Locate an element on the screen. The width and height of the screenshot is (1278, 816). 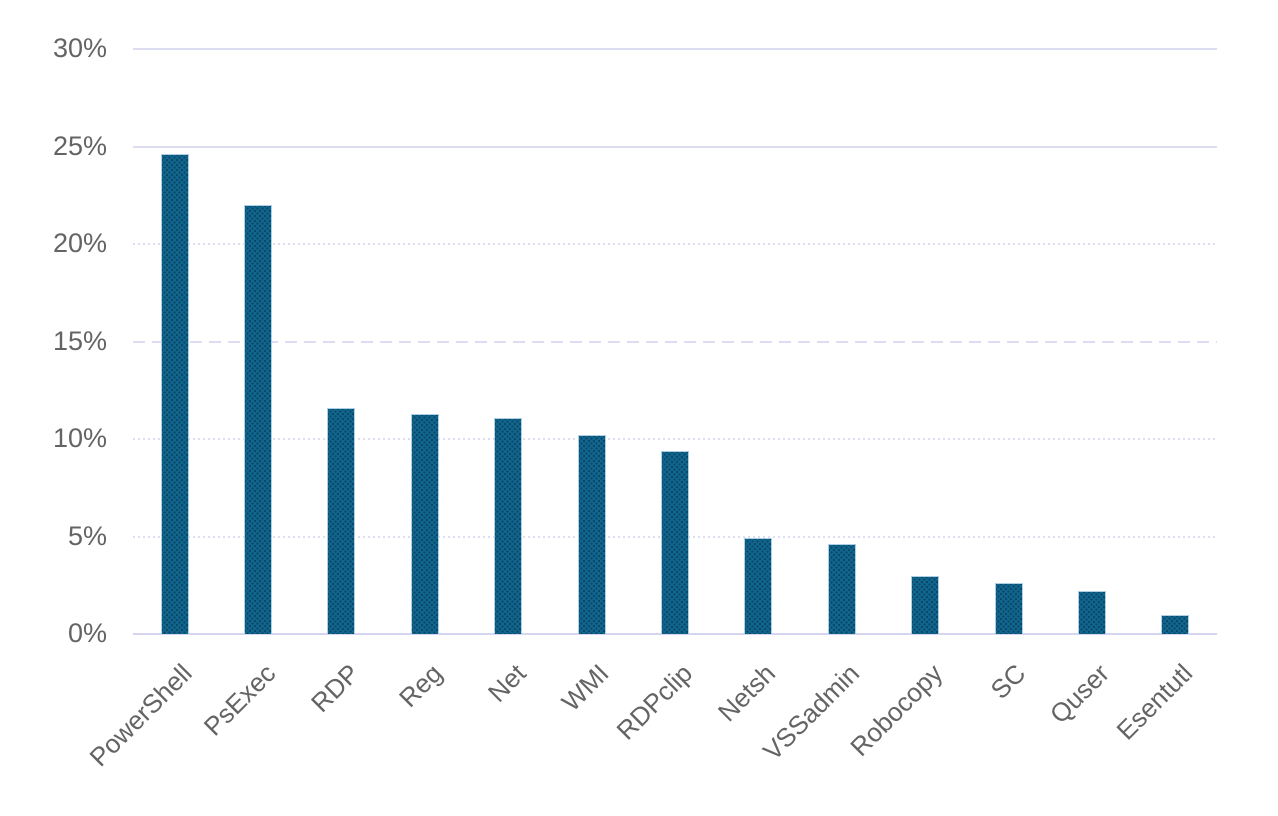
bar-slot-powershell is located at coordinates (174, 341).